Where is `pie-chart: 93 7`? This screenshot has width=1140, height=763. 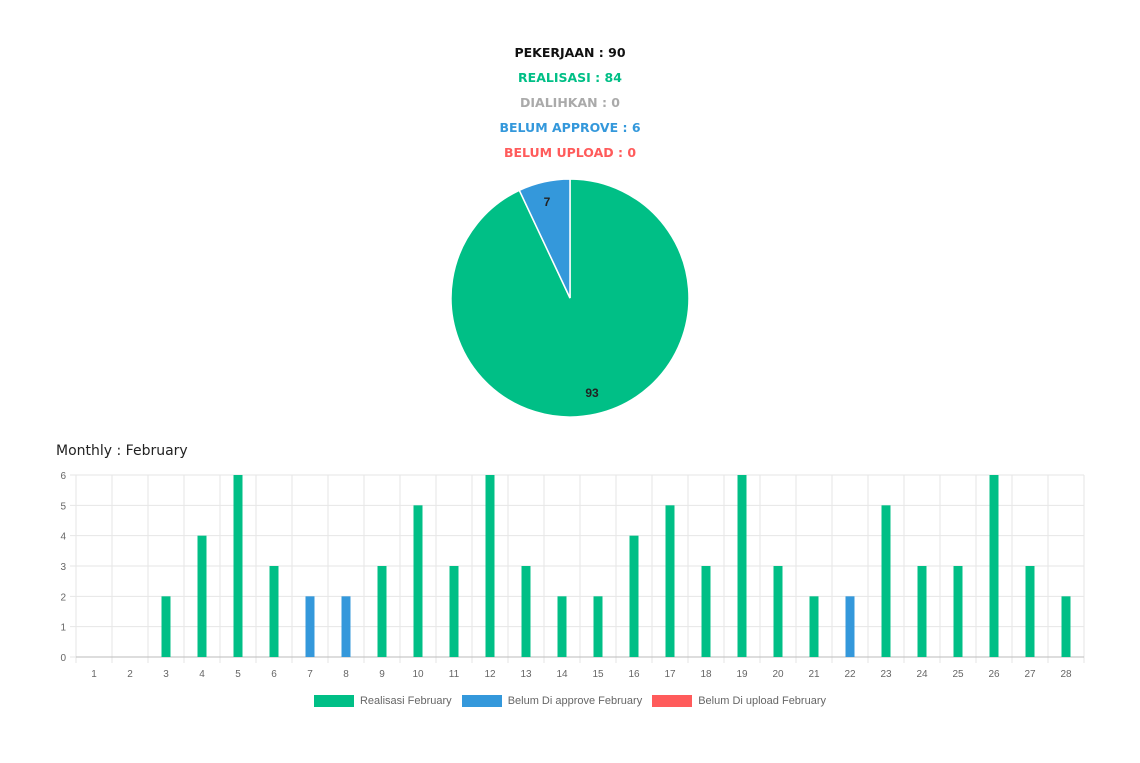 pie-chart: 93 7 is located at coordinates (570, 300).